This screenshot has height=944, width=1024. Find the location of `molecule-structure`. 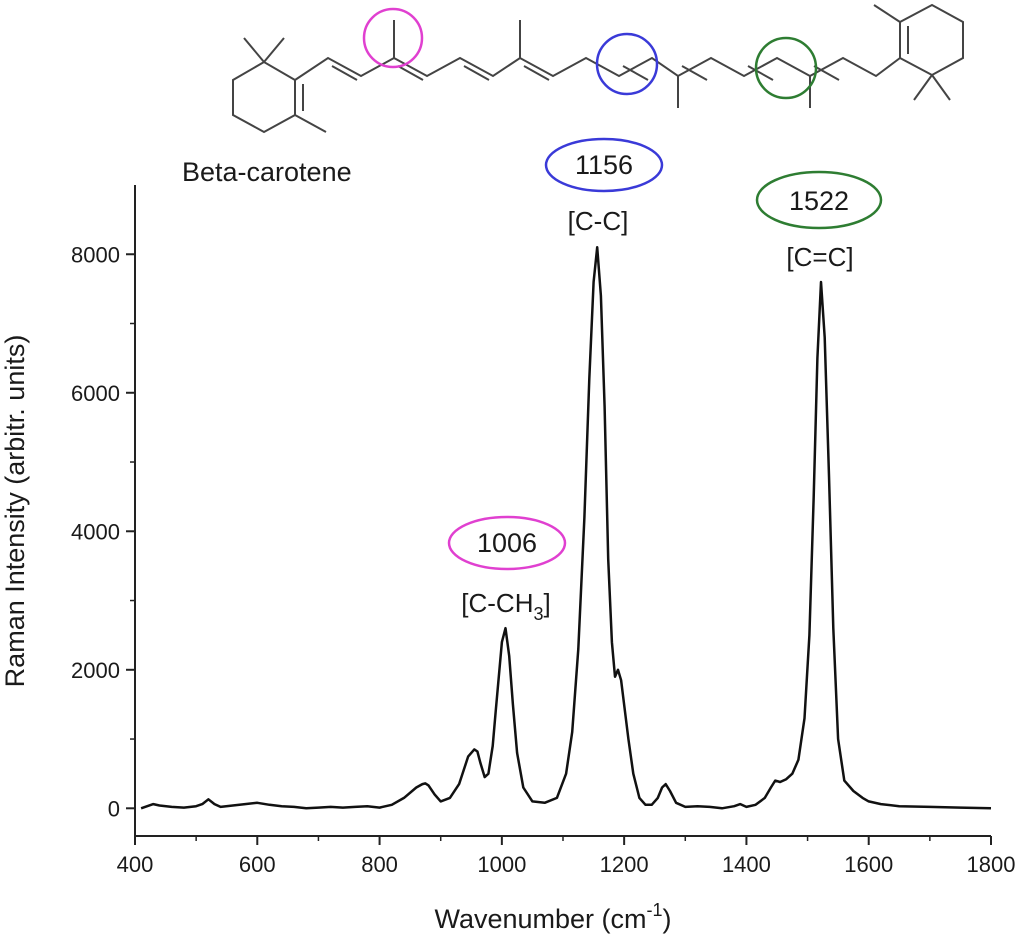

molecule-structure is located at coordinates (598, 68).